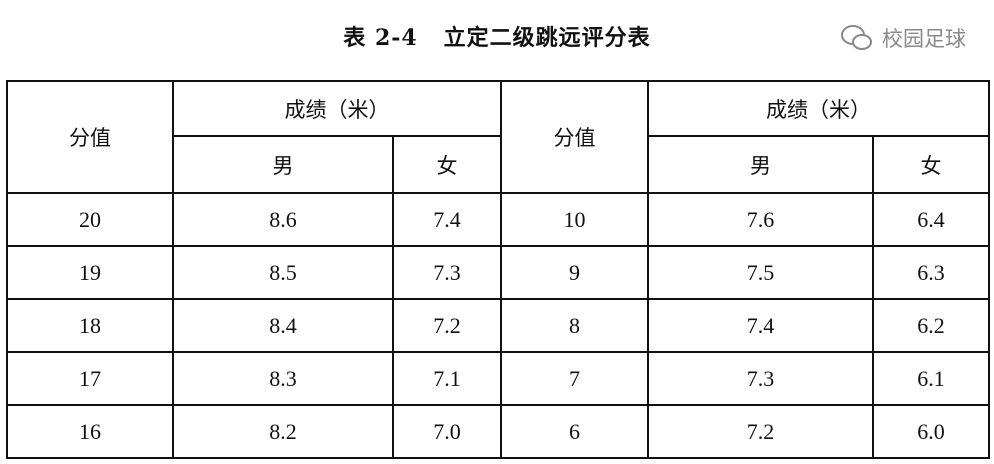 The image size is (994, 464). I want to click on cell-male: 7.2, so click(760, 431).